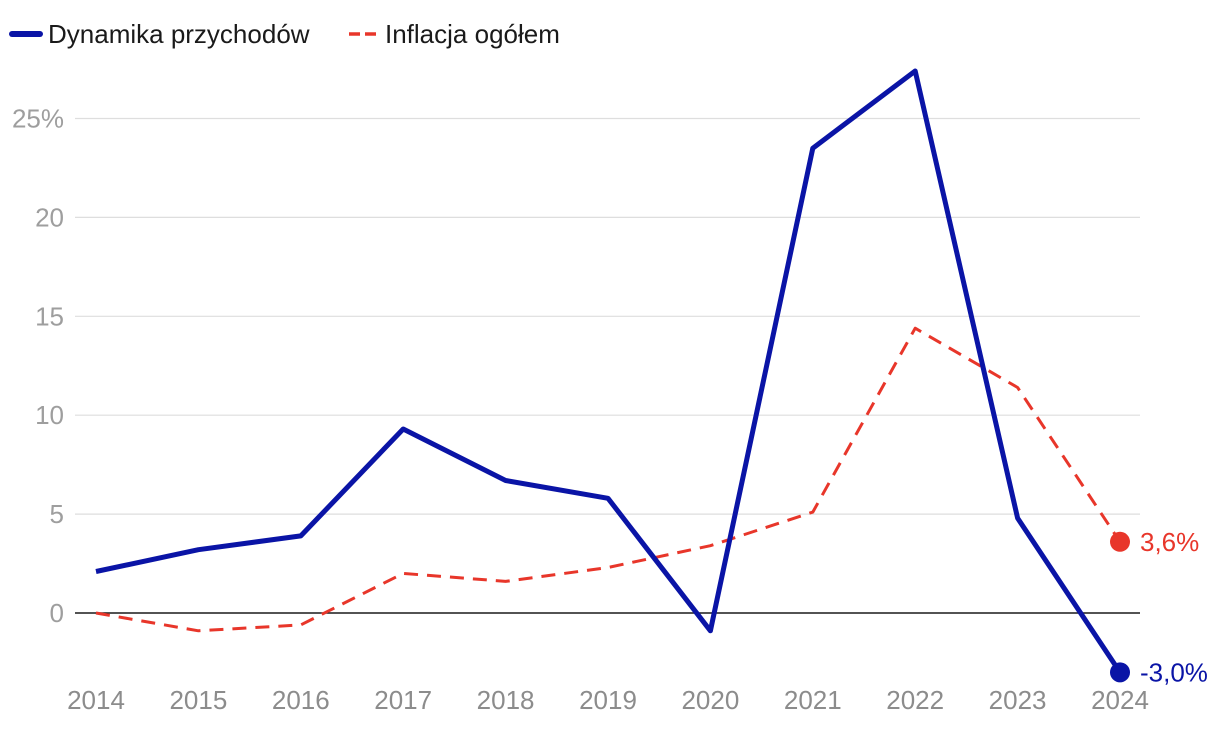  Describe the element at coordinates (1120, 700) in the screenshot. I see `x-tick-label: 2024` at that location.